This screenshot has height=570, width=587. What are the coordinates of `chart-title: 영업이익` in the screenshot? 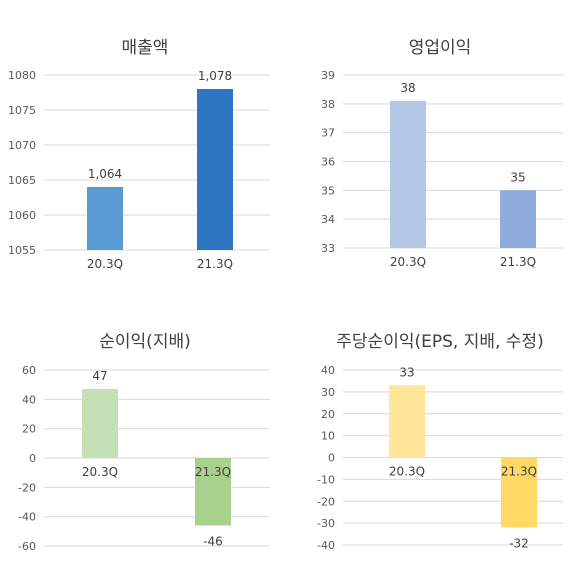 It's located at (440, 48).